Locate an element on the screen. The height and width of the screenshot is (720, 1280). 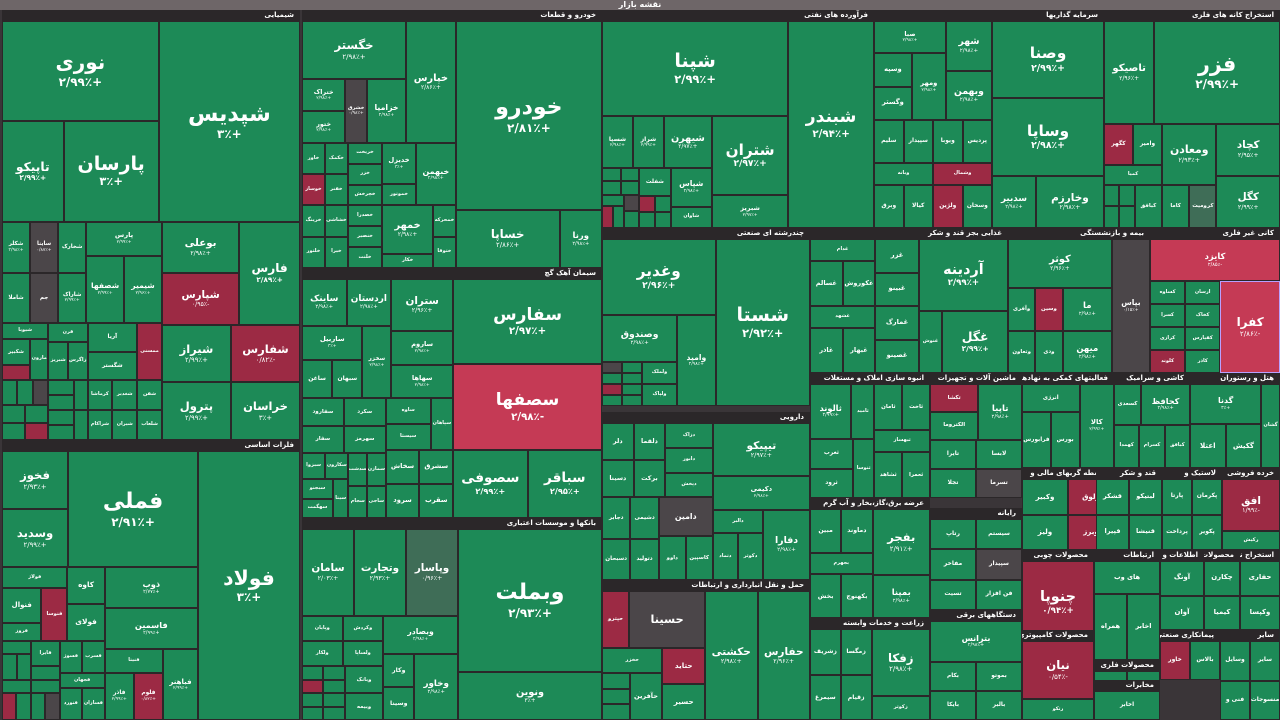
symbol-tile: کگهر is located at coordinates (1119, 144).